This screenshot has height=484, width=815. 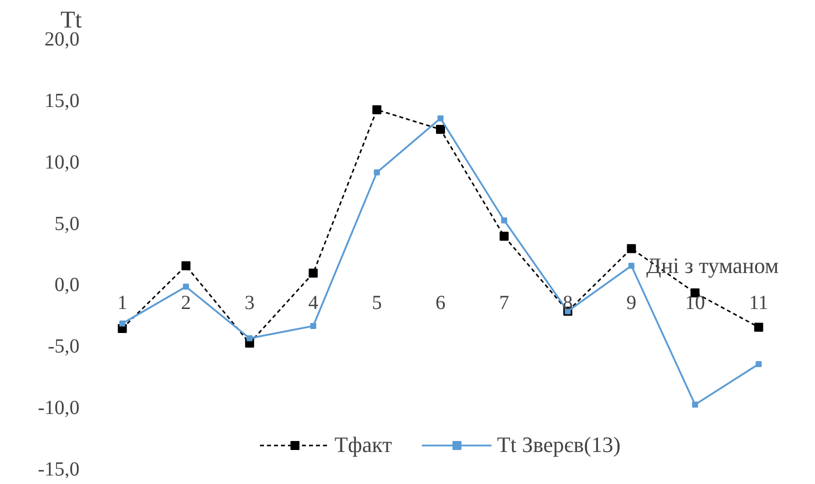 What do you see at coordinates (67, 223) in the screenshot?
I see `y-tick-label: 5,0` at bounding box center [67, 223].